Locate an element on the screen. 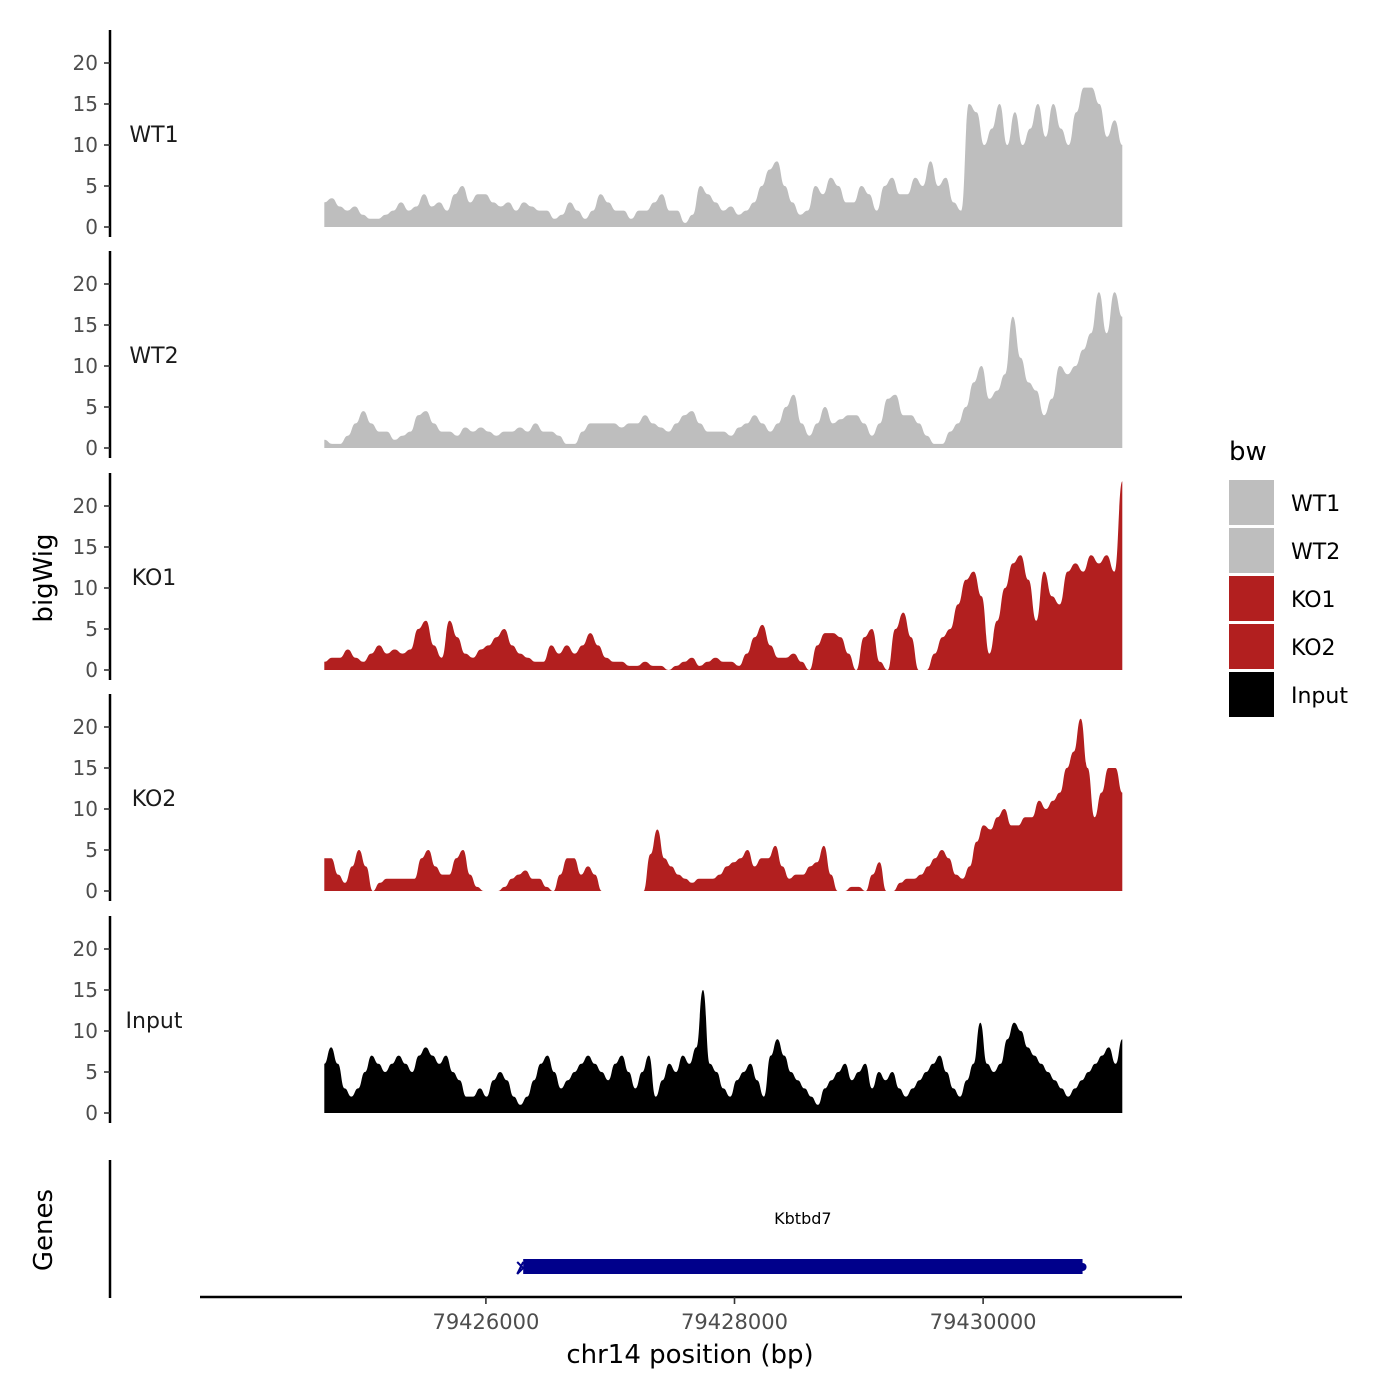 The width and height of the screenshot is (1400, 1400). legend-swatch-ko1 is located at coordinates (1251, 598).